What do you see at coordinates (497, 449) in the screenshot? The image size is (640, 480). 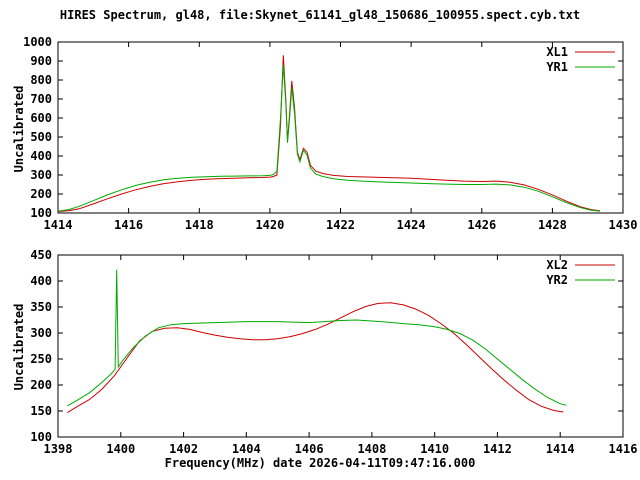 I see `svg-text: 1412` at bounding box center [497, 449].